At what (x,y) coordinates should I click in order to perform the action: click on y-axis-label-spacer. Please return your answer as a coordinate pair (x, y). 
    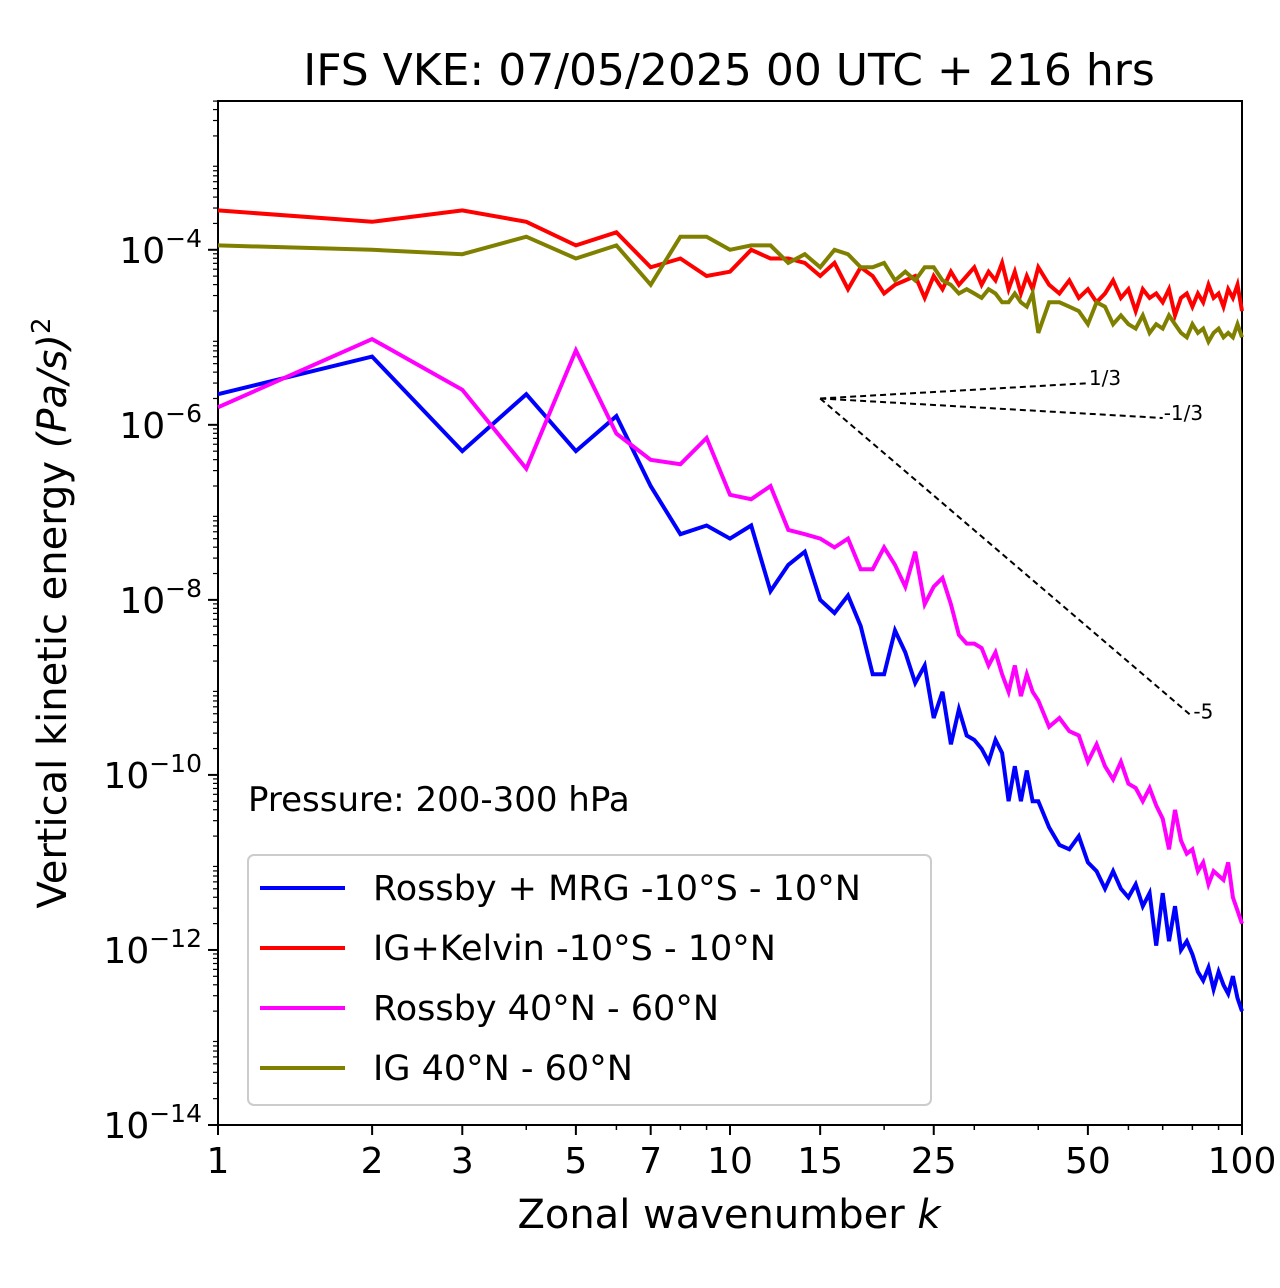
    Looking at the image, I should click on (53, 454).